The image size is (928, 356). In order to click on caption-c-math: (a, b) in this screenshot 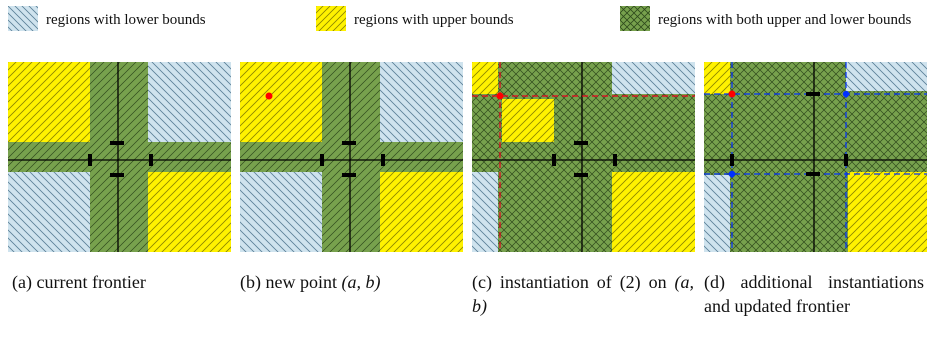, I will do `click(583, 294)`.